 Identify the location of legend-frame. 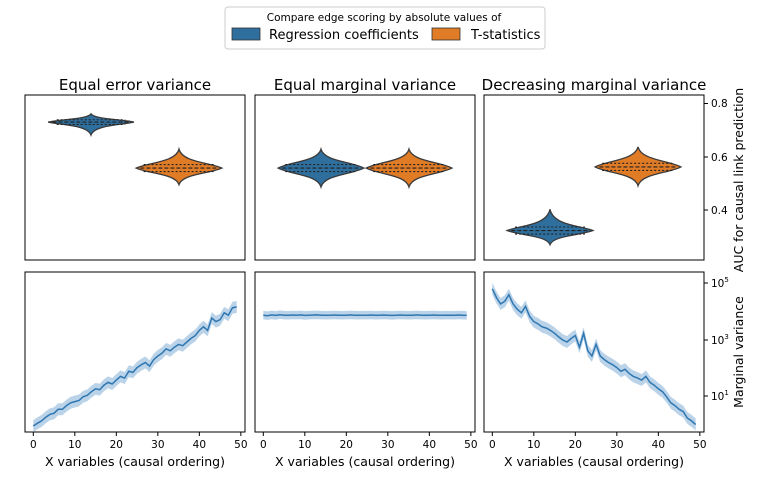
(385, 28).